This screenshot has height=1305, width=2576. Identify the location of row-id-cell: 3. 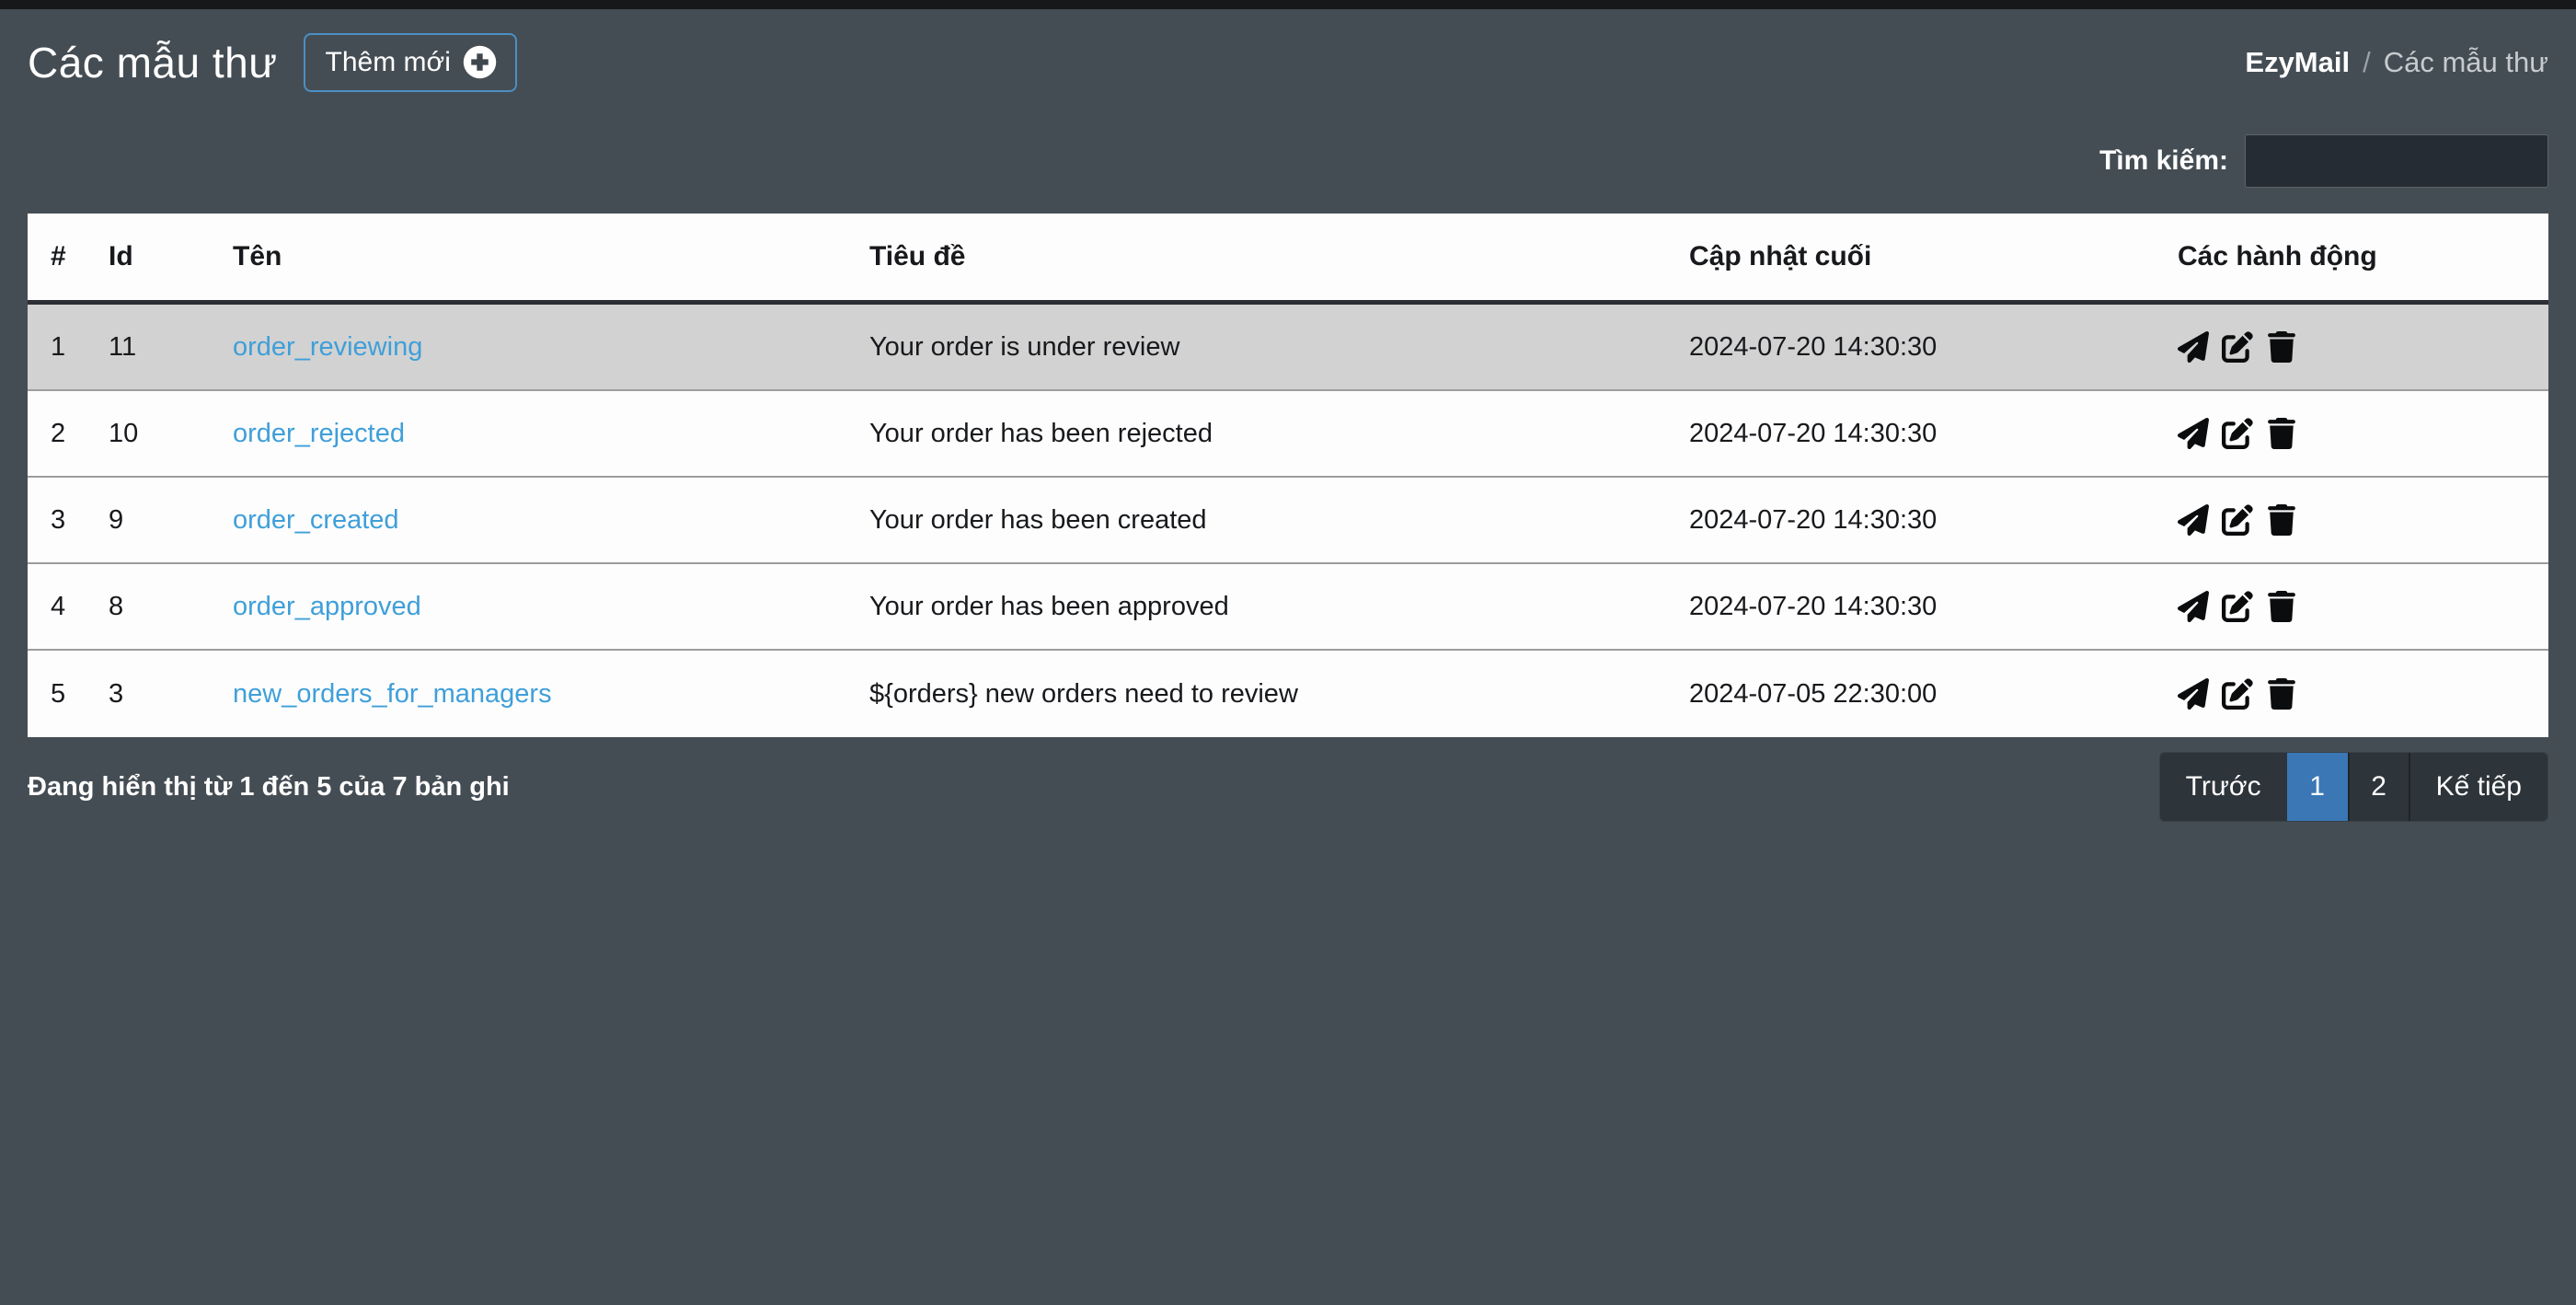
(116, 693).